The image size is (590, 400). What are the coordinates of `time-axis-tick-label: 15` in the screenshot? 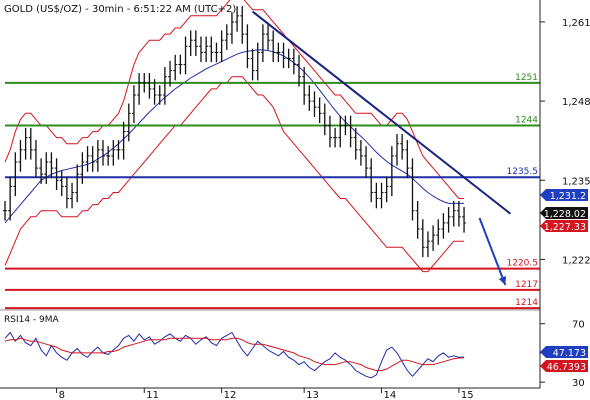 It's located at (467, 395).